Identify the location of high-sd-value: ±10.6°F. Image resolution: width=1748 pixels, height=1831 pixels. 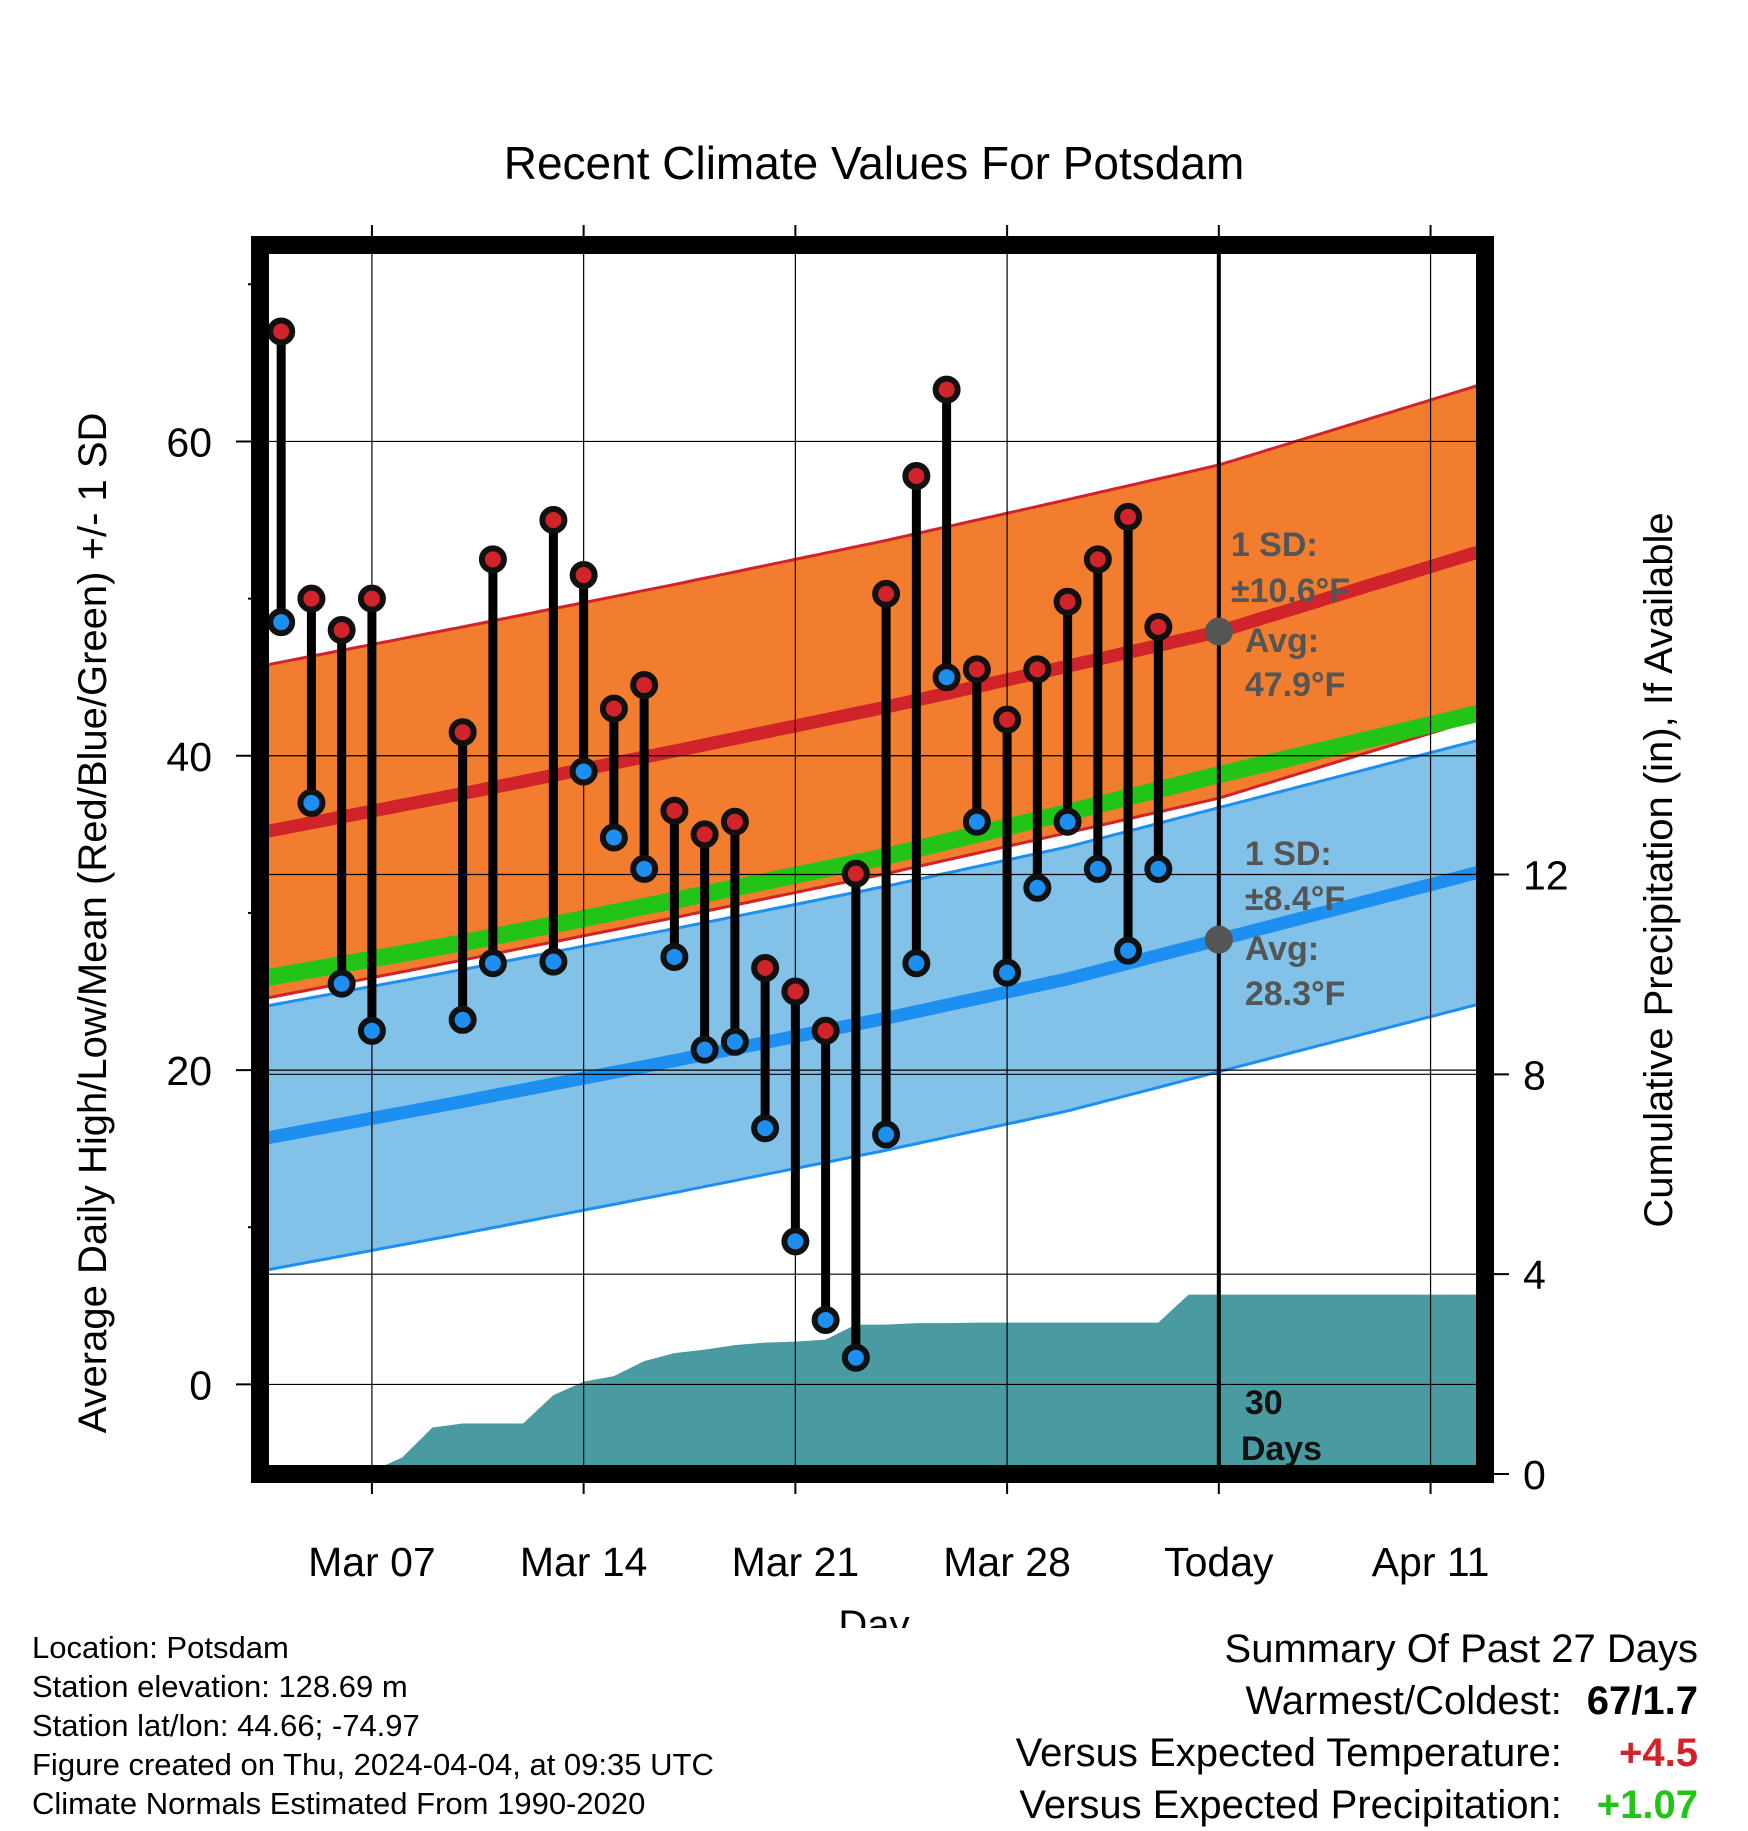
(1290, 591).